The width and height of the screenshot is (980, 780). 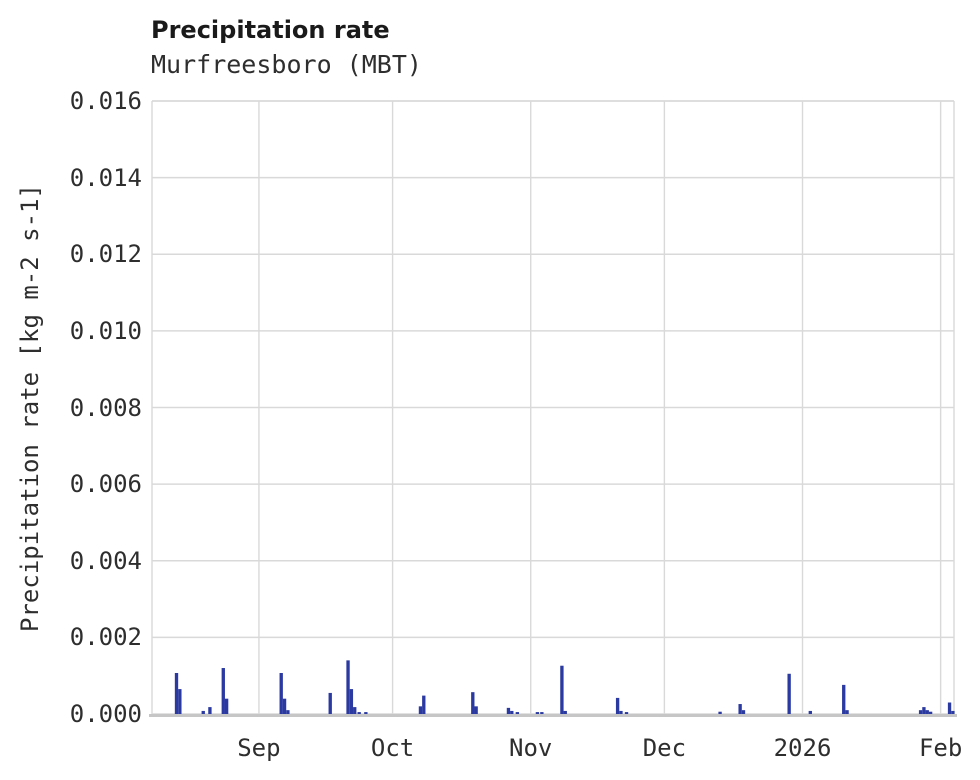 What do you see at coordinates (802, 748) in the screenshot?
I see `x-tick-label: 2026` at bounding box center [802, 748].